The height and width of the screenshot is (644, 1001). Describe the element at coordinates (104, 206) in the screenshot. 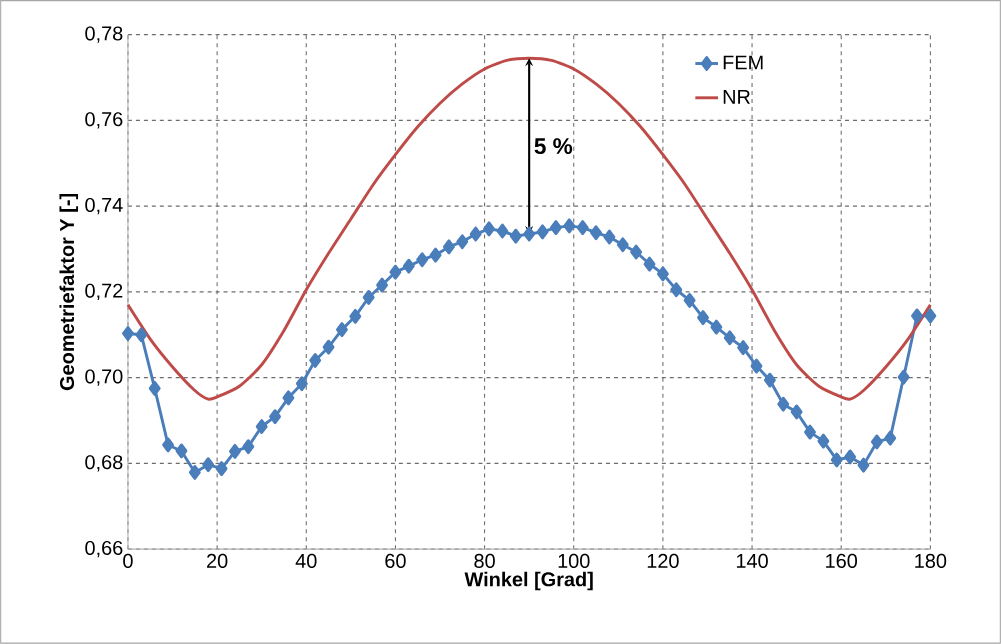

I see `y-tick-label: 0,74` at that location.